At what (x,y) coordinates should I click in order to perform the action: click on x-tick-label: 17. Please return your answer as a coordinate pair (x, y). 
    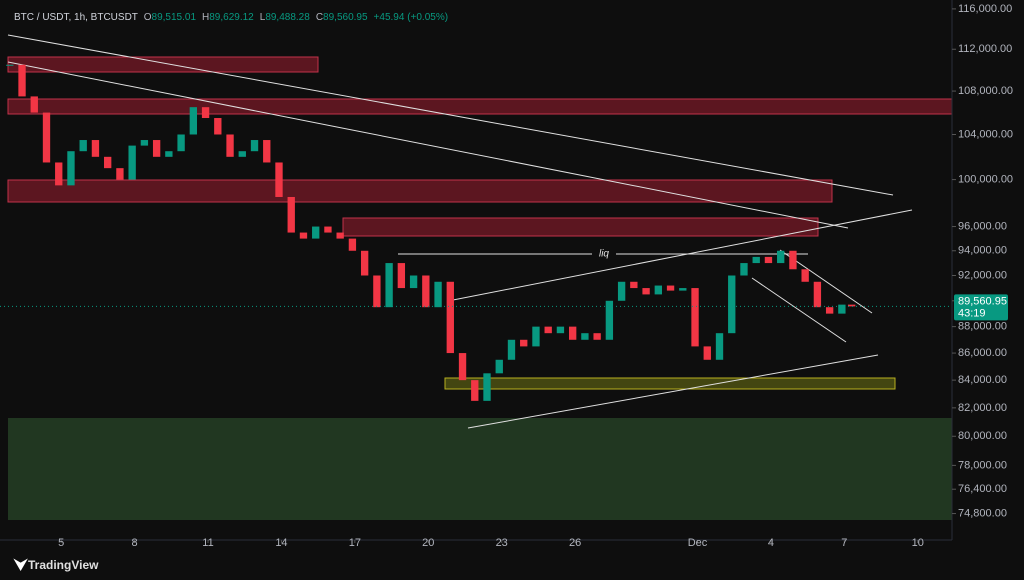
    Looking at the image, I should click on (355, 543).